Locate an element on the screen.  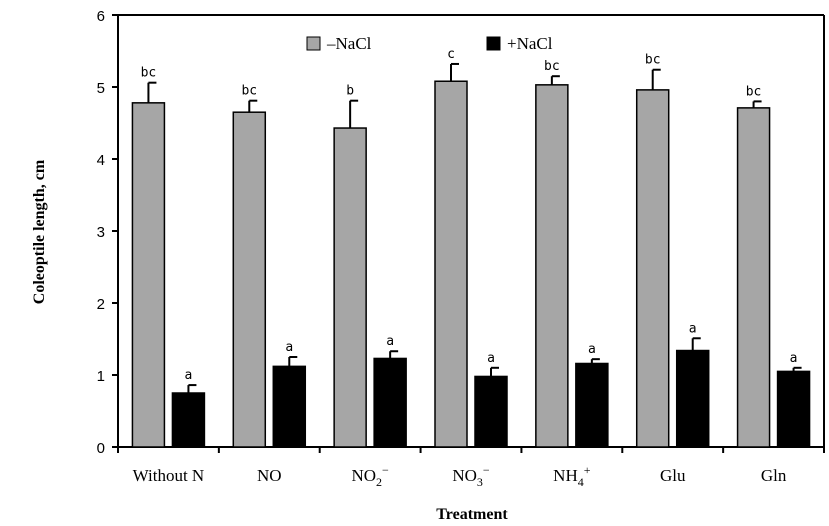
y-tick-label-2: 2 is located at coordinates (101, 304).